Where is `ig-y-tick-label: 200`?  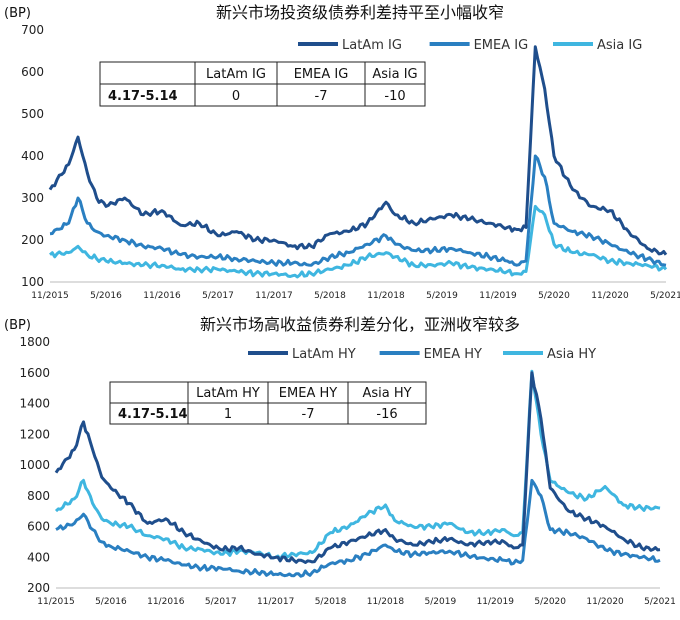 ig-y-tick-label: 200 is located at coordinates (32, 240).